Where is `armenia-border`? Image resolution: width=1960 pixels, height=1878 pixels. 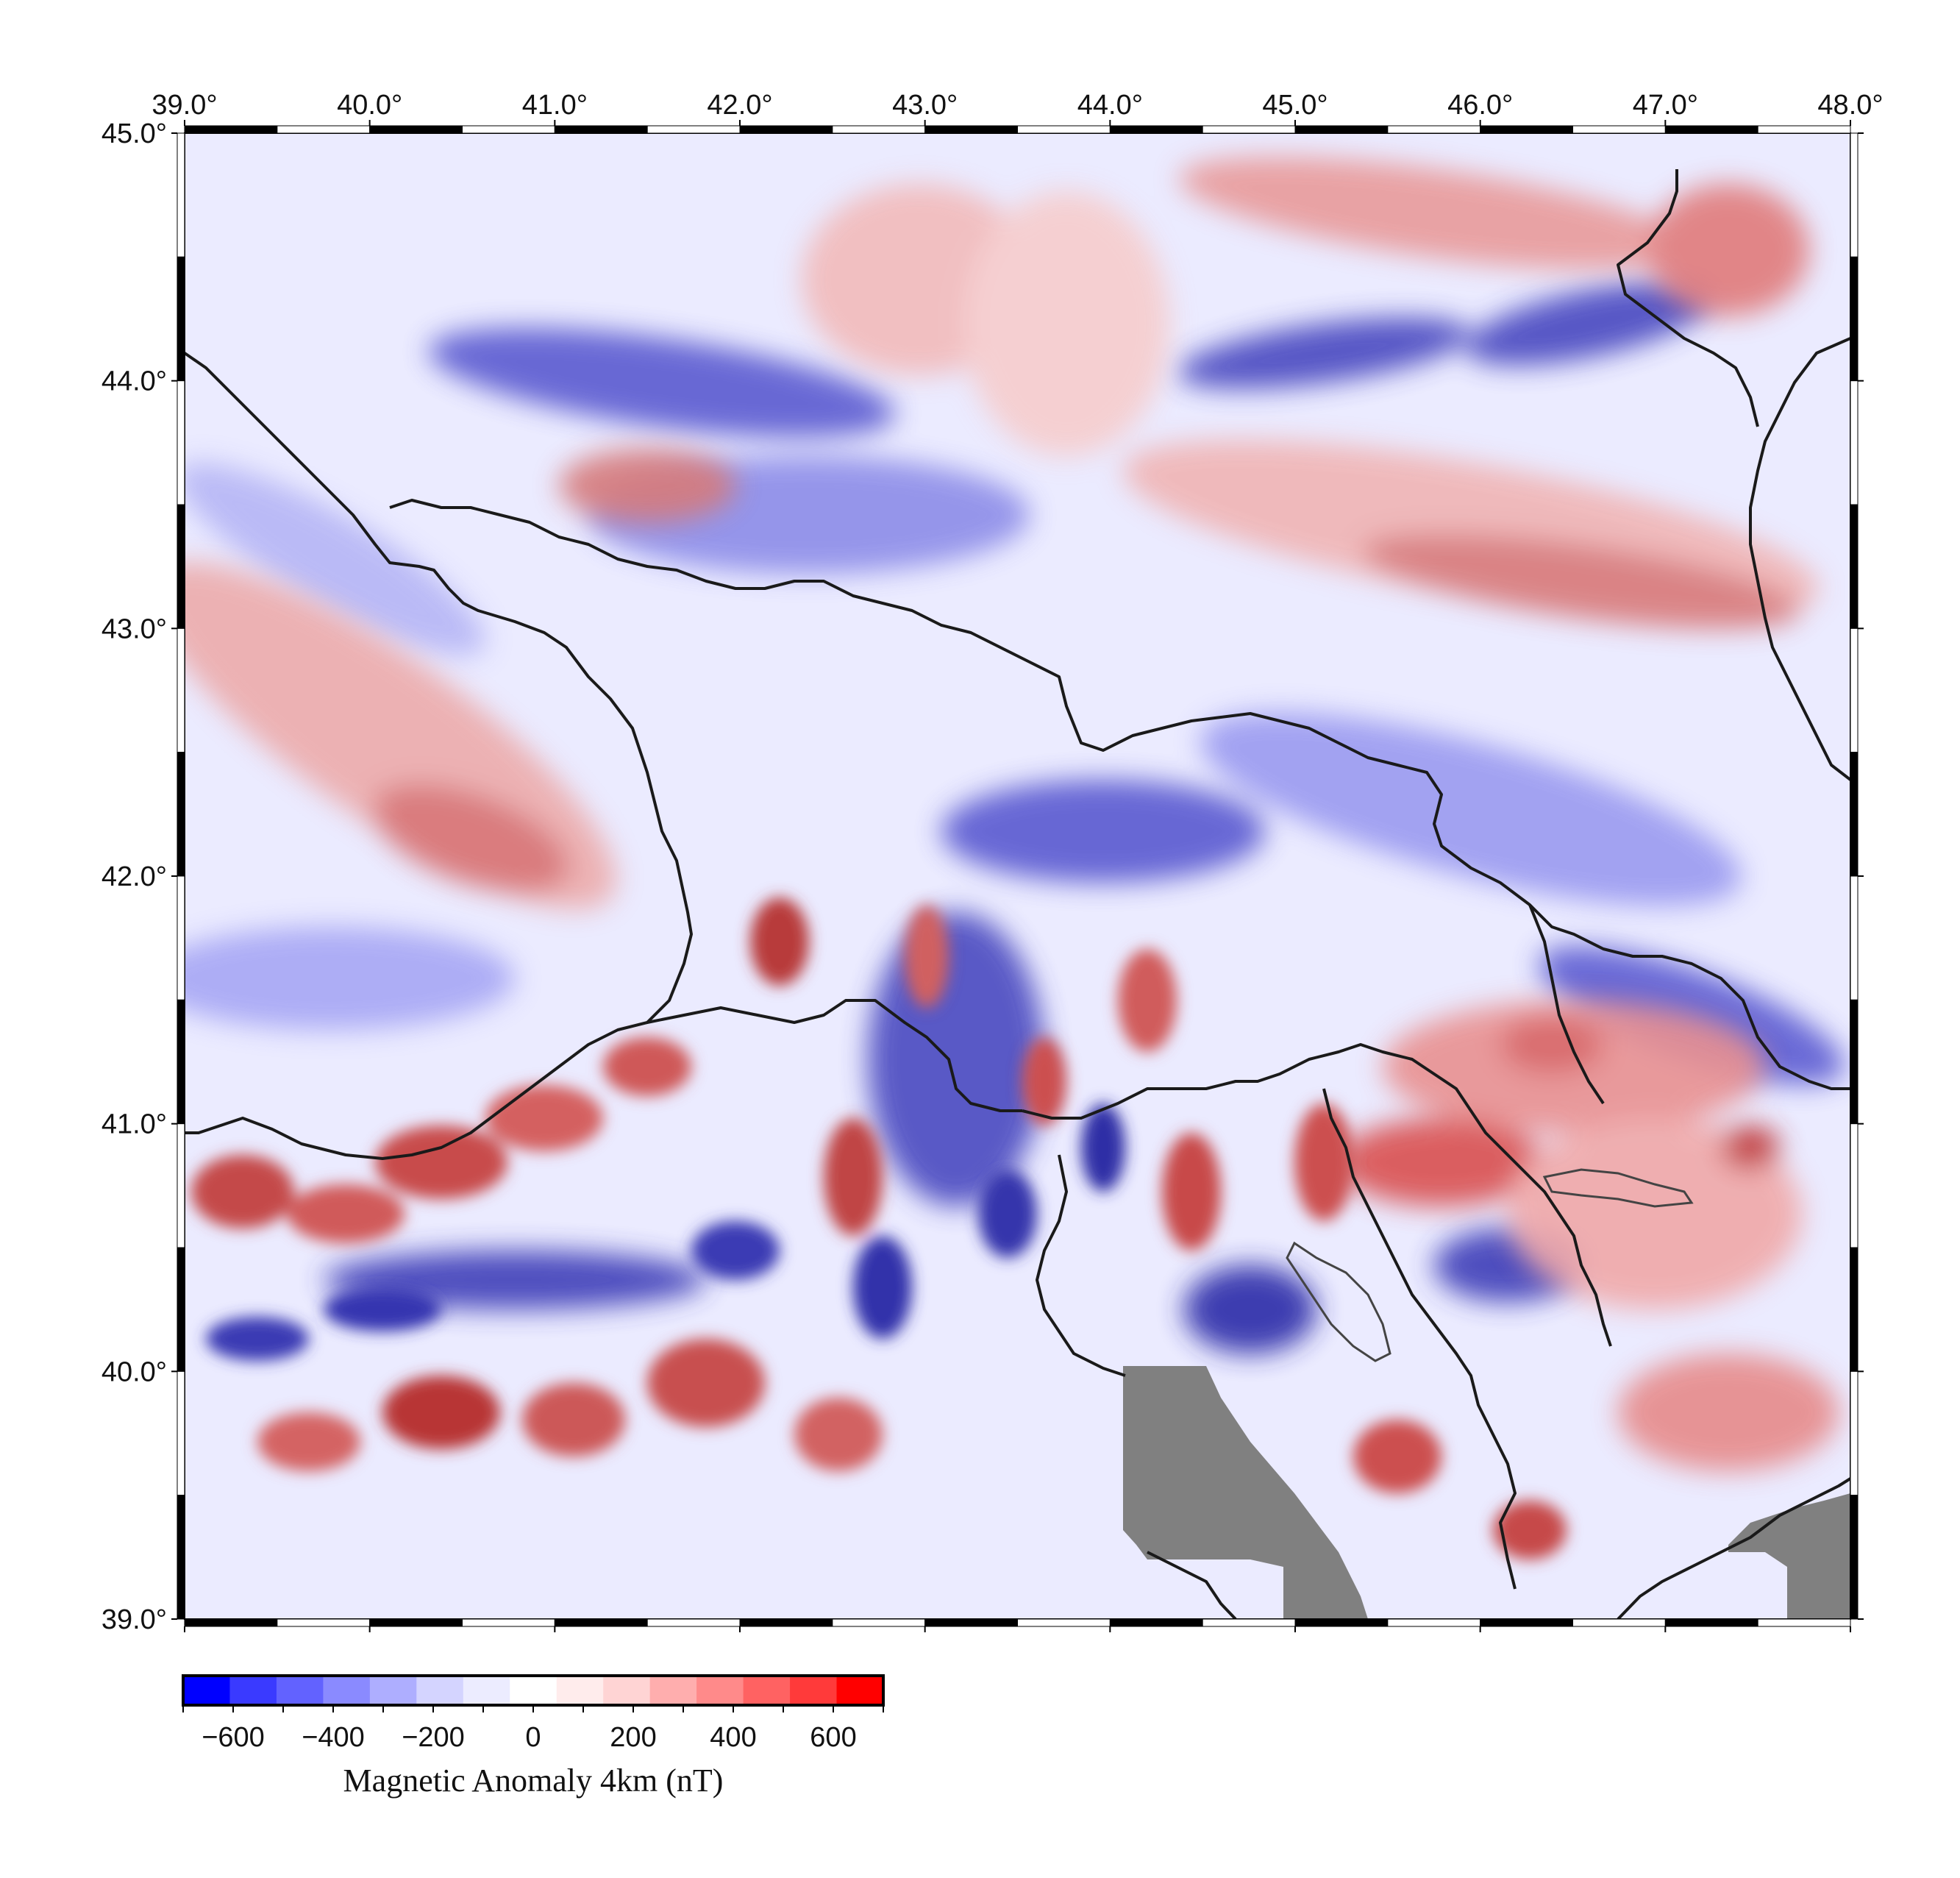 armenia-border is located at coordinates (1317, 1195).